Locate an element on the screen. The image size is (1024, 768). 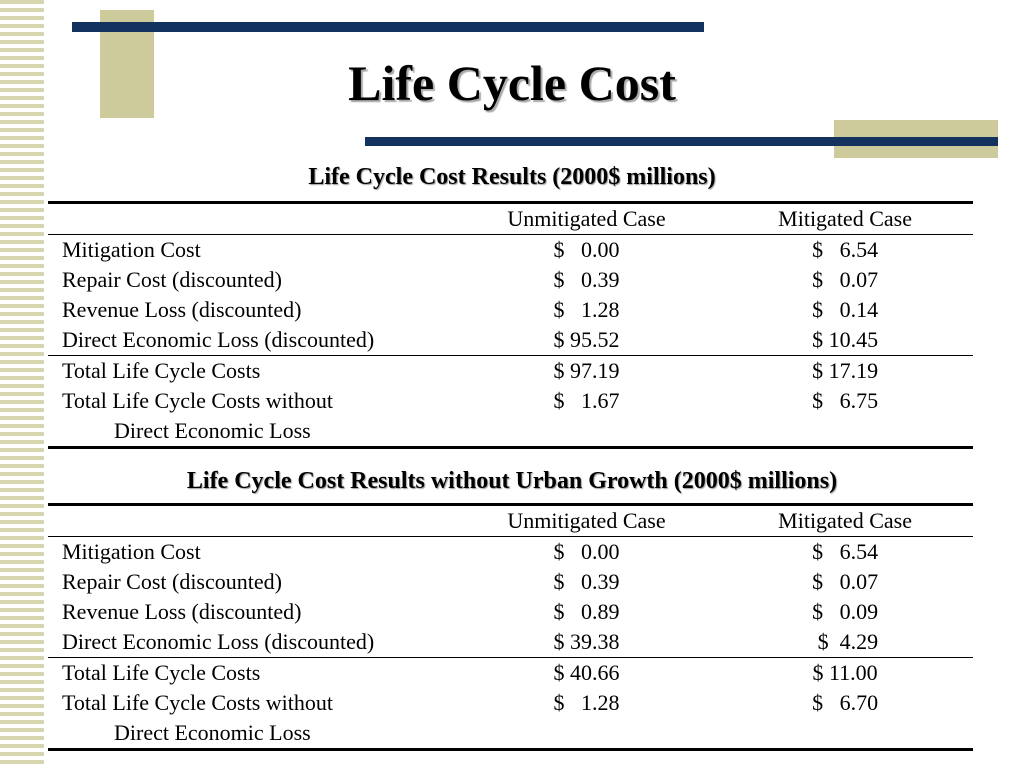
mitigated-value: $ 10.45 is located at coordinates (845, 339).